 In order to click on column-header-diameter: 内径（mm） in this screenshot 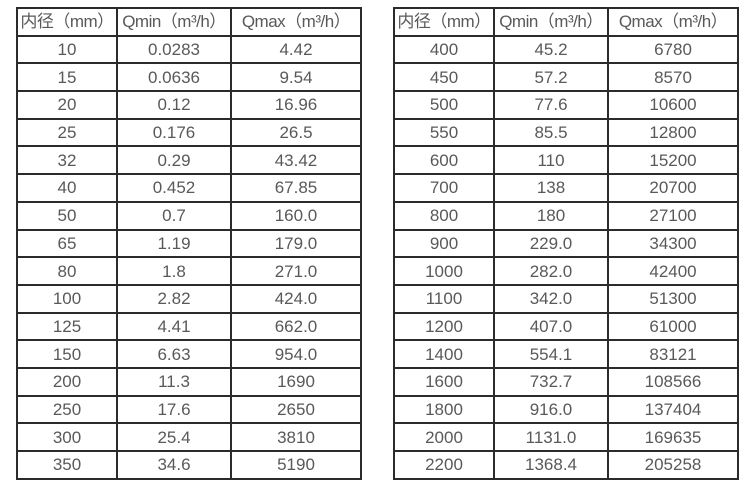, I will do `click(444, 22)`.